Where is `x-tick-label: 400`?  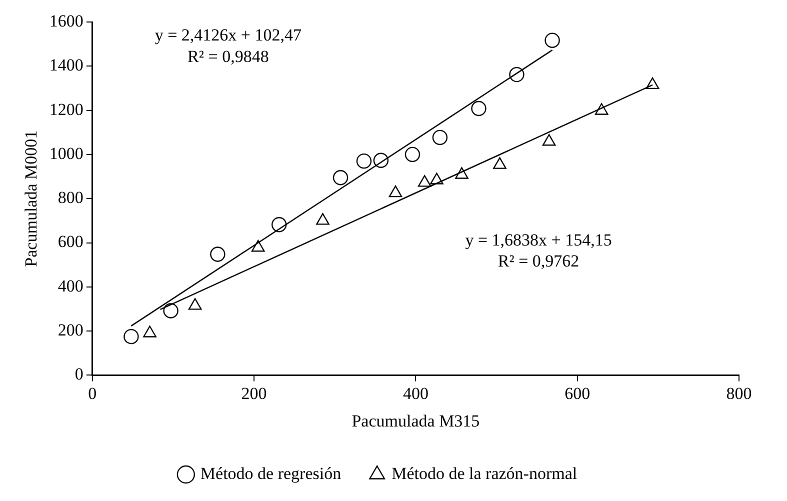
x-tick-label: 400 is located at coordinates (415, 393).